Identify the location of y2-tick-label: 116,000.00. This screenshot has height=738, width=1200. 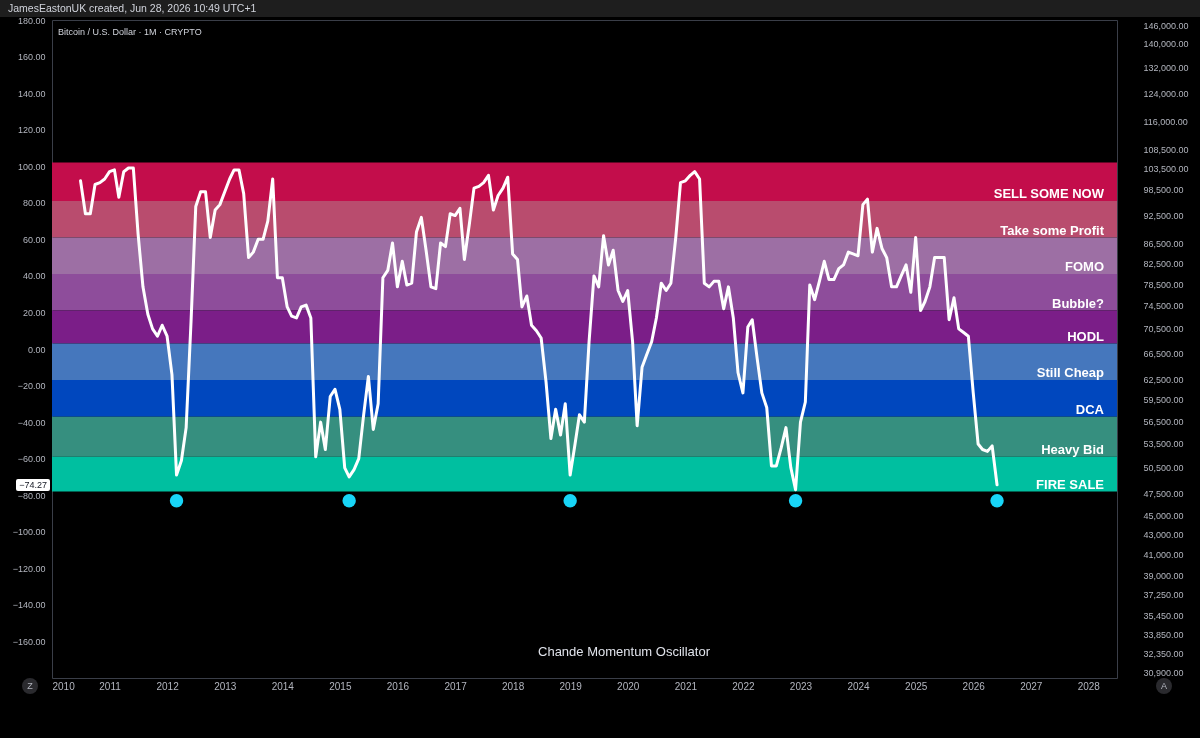
(1165, 121).